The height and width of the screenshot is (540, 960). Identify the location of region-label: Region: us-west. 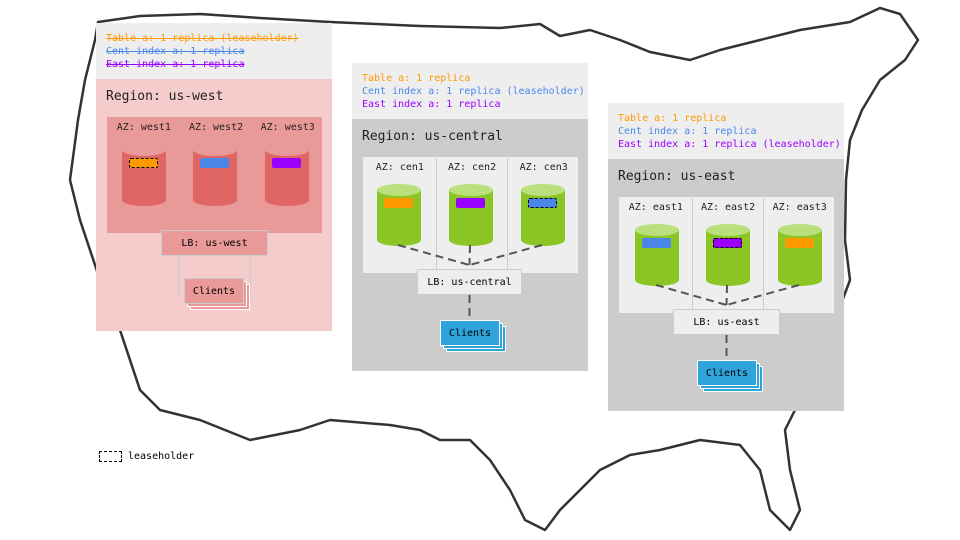
(165, 96).